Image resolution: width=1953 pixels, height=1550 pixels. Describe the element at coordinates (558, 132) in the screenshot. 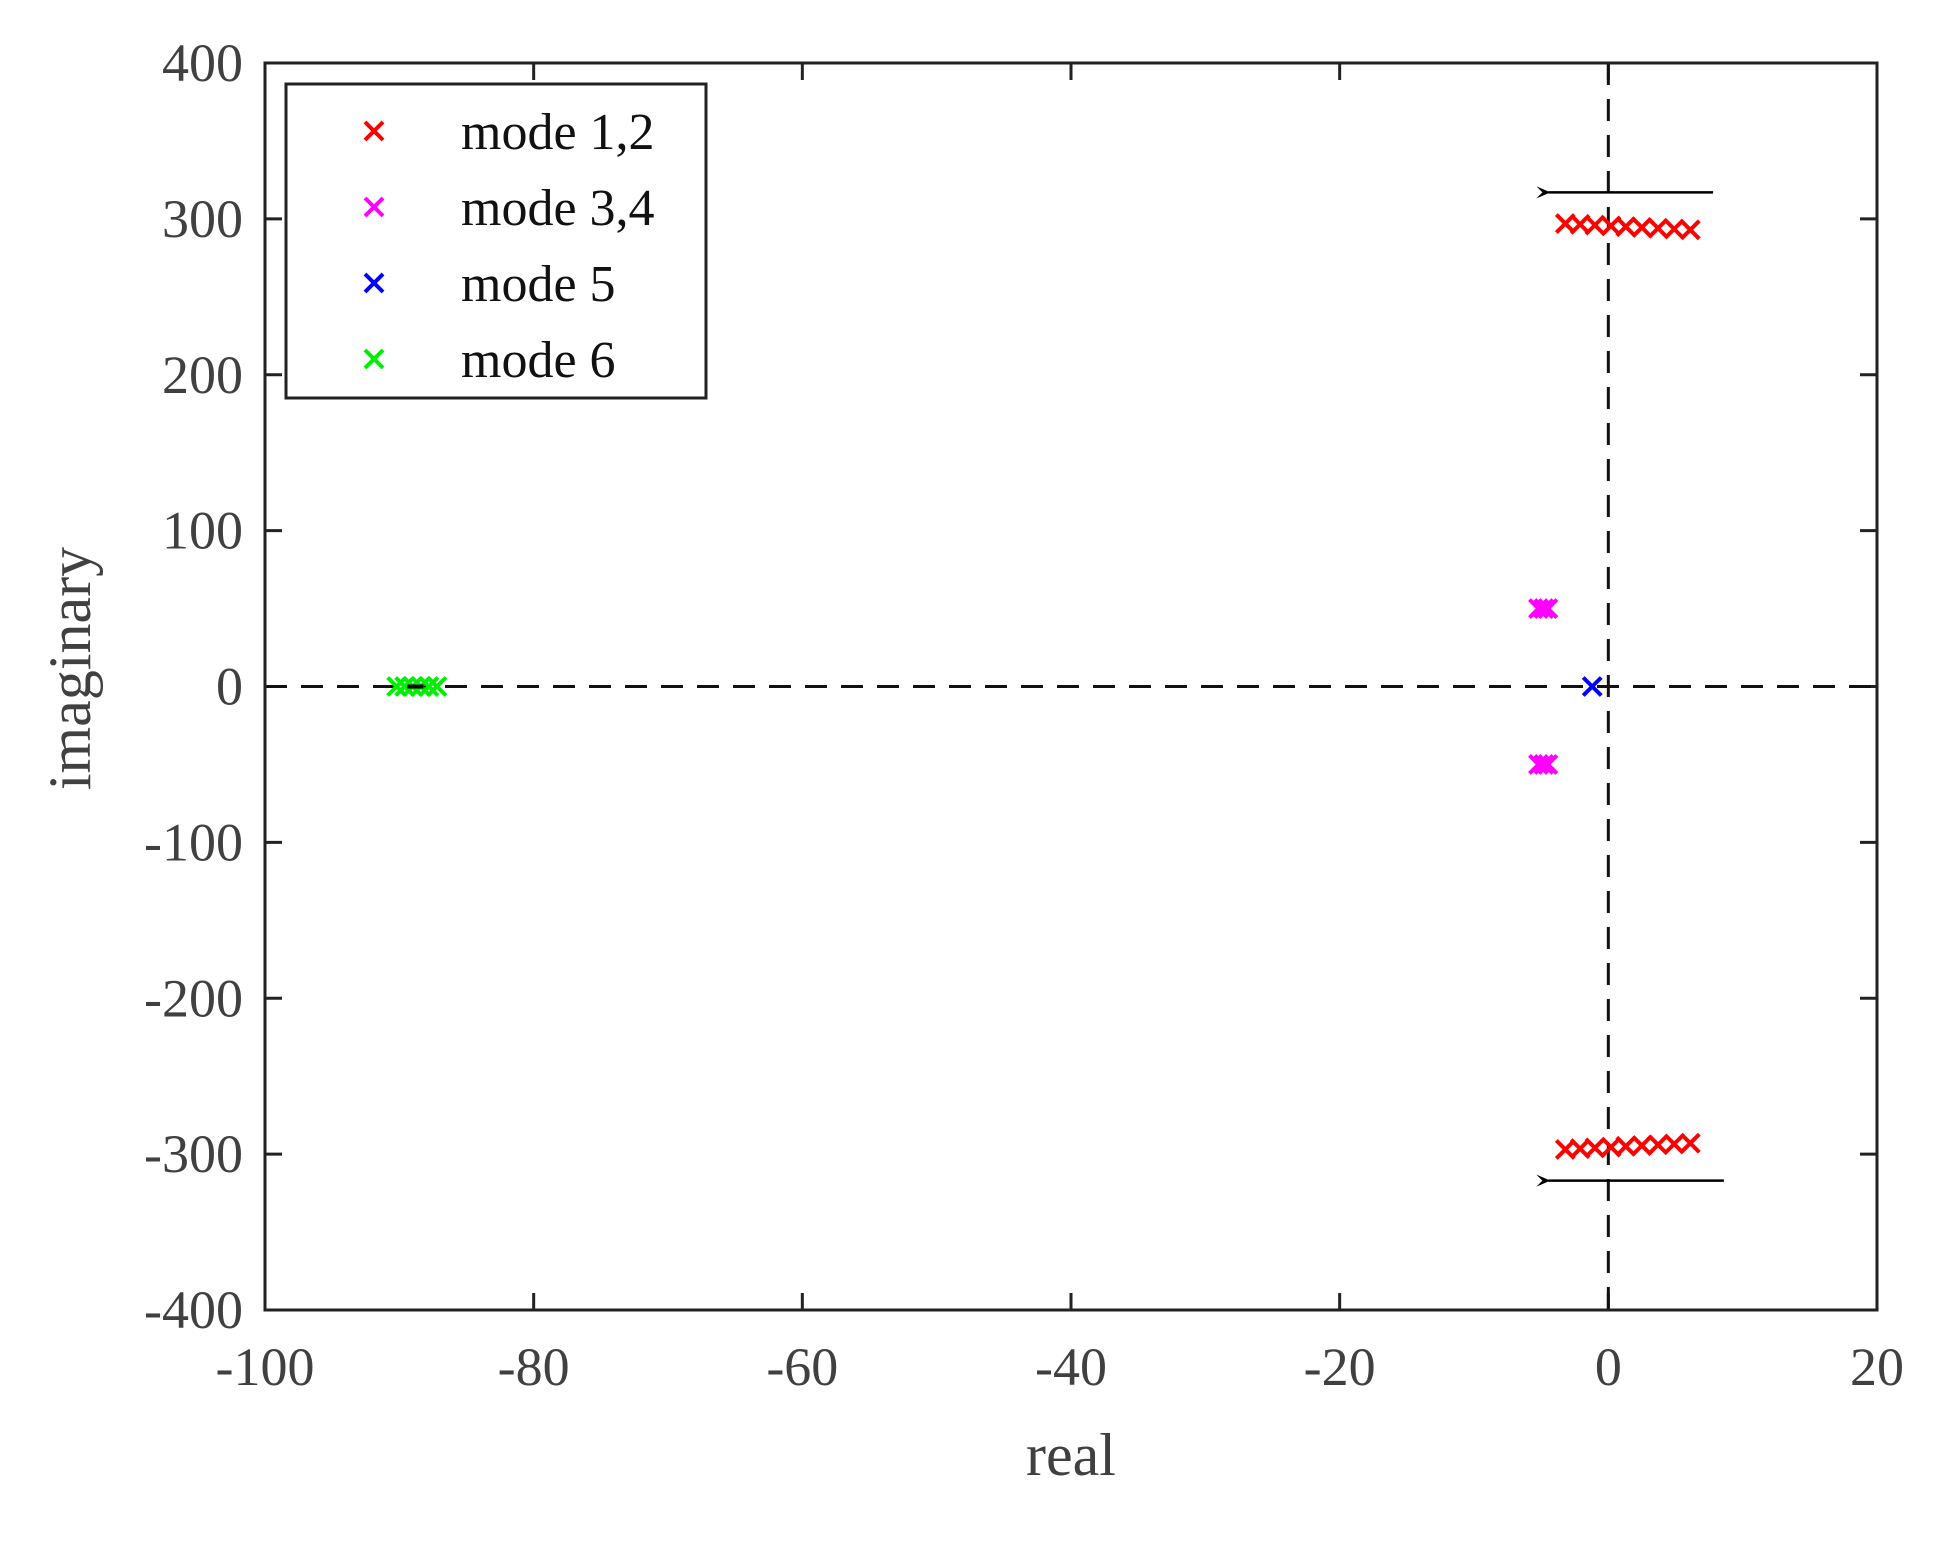

I see `legend-label: mode 1,2` at that location.